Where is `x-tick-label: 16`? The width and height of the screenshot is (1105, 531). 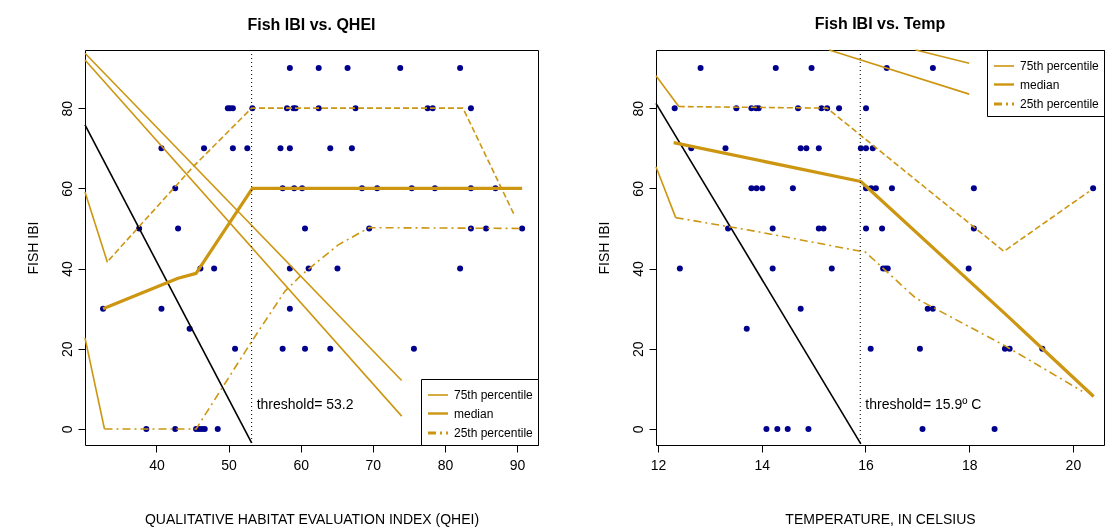
x-tick-label: 16 is located at coordinates (866, 464).